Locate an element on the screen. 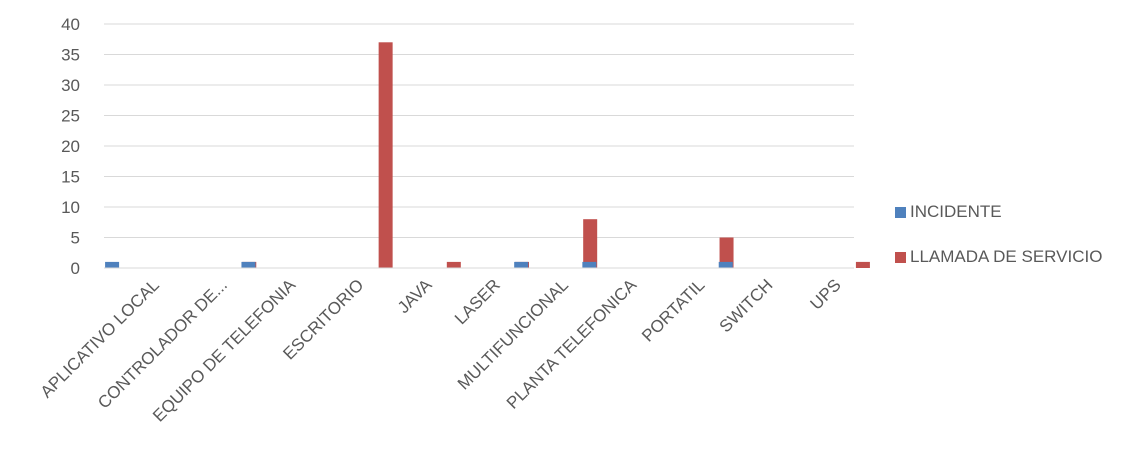 The width and height of the screenshot is (1138, 452). x-tick-label-planta-telefonica: PLANTA TELEFONICA is located at coordinates (572, 344).